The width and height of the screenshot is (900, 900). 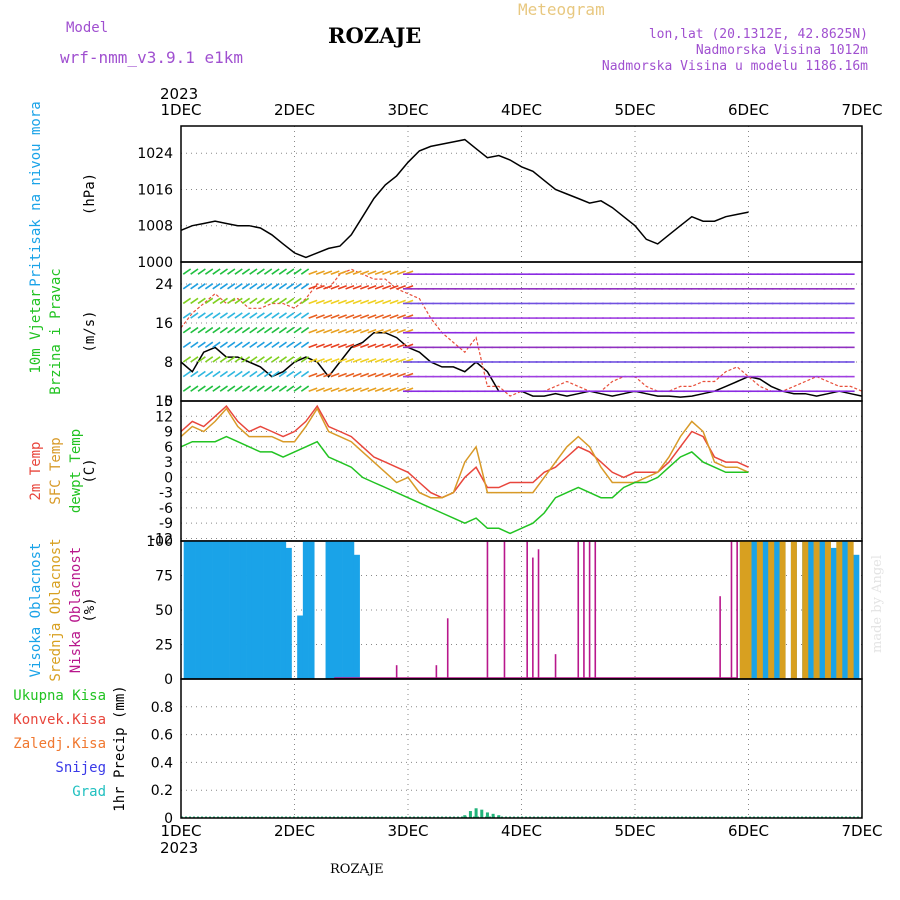 I want to click on y-tick-label: 100, so click(x=159, y=542).